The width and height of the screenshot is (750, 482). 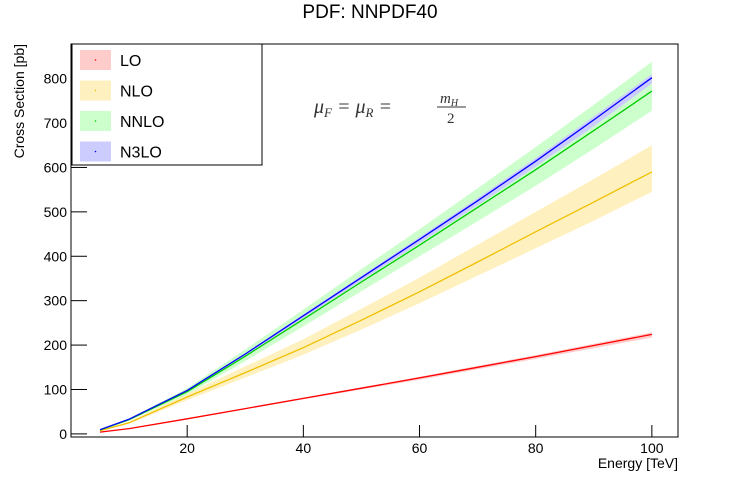 What do you see at coordinates (187, 448) in the screenshot?
I see `x-tick-label: 20` at bounding box center [187, 448].